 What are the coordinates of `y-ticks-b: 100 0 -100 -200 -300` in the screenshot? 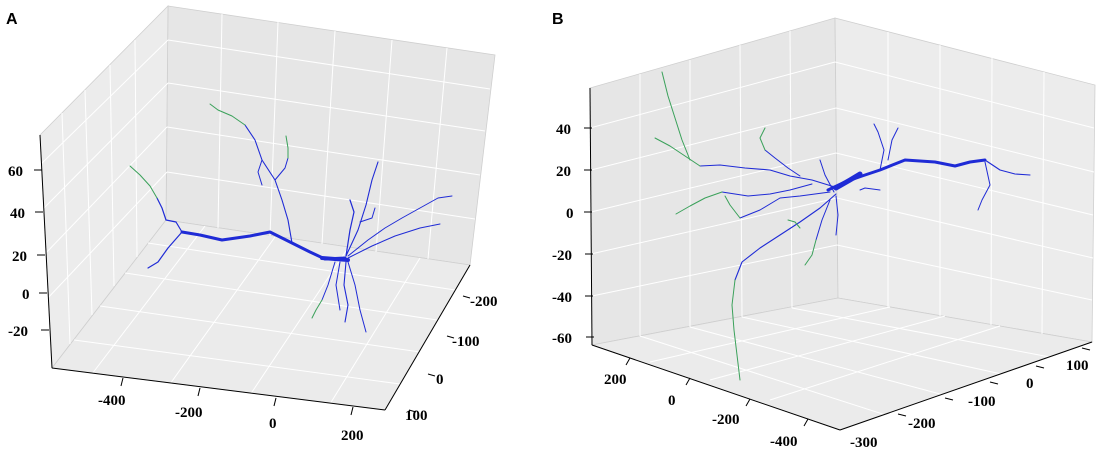 It's located at (970, 399).